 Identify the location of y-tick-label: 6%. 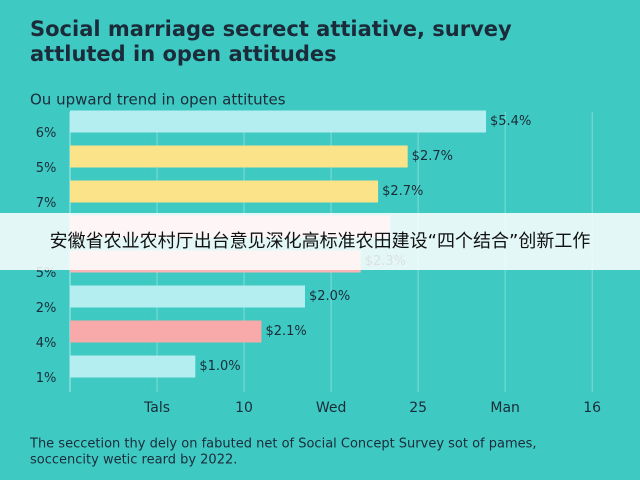
(46, 133).